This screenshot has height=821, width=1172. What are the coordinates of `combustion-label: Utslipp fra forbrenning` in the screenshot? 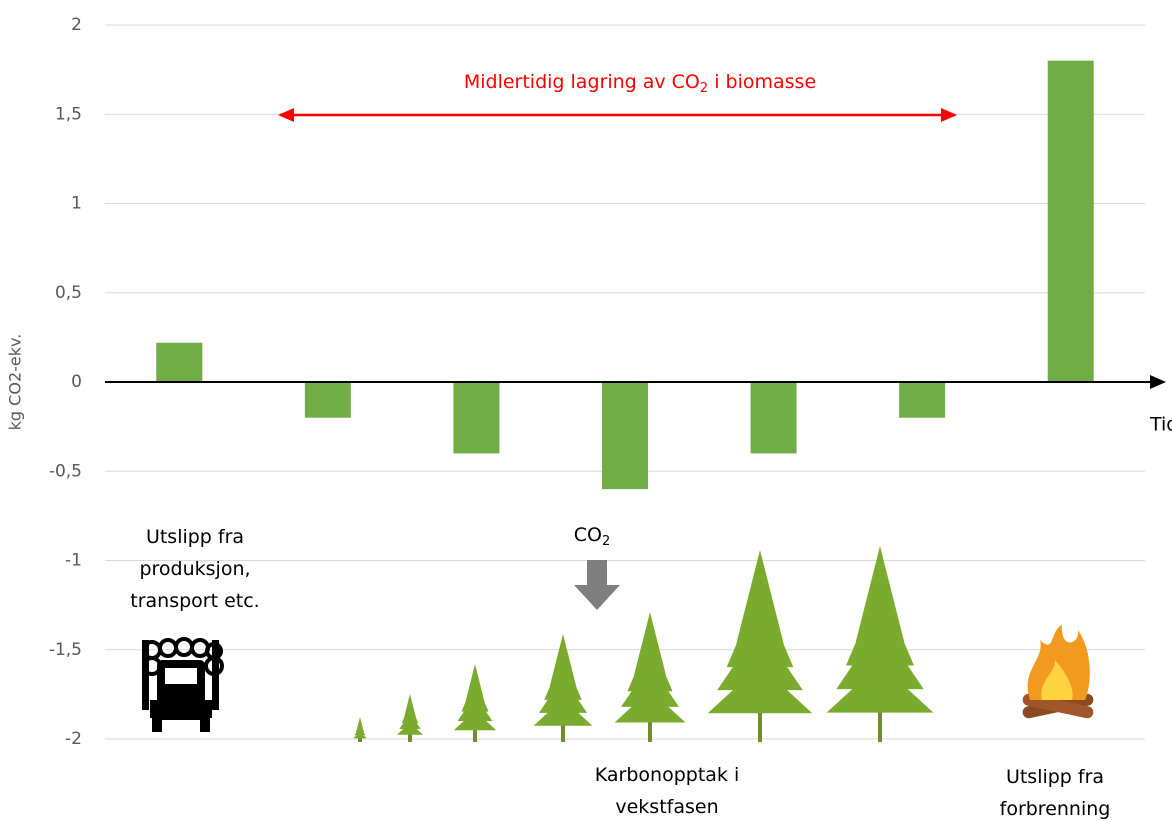 It's located at (1055, 793).